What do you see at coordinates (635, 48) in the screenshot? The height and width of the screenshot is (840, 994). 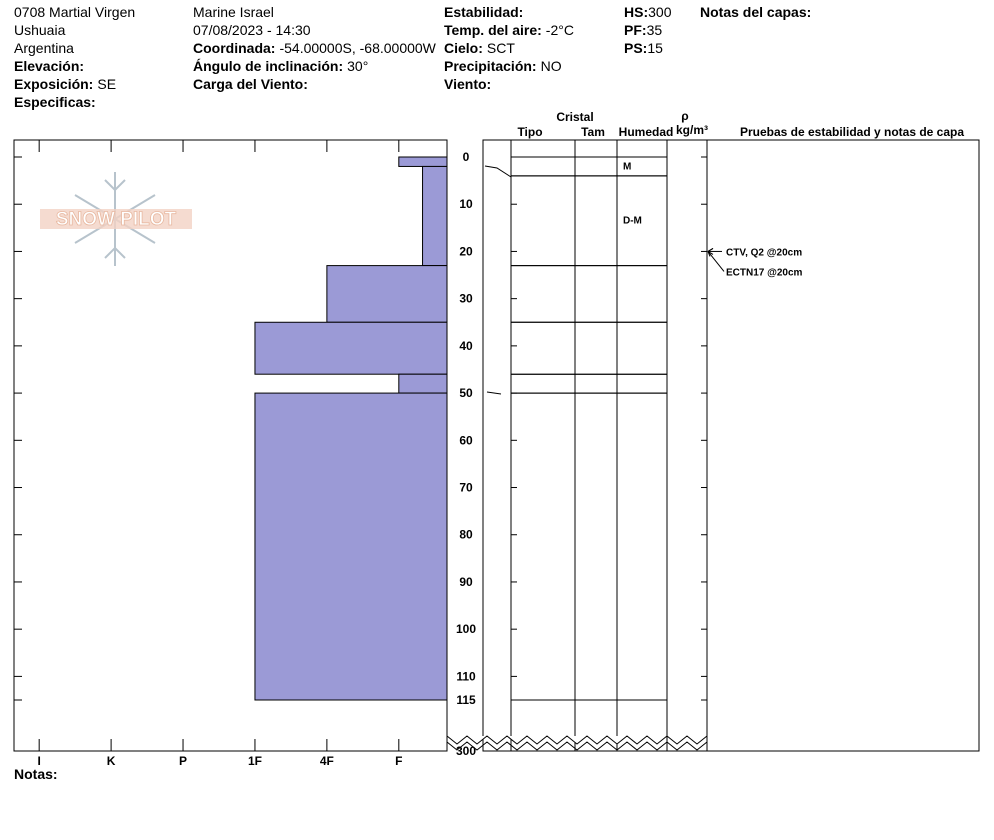 I see `field-label: PS:` at bounding box center [635, 48].